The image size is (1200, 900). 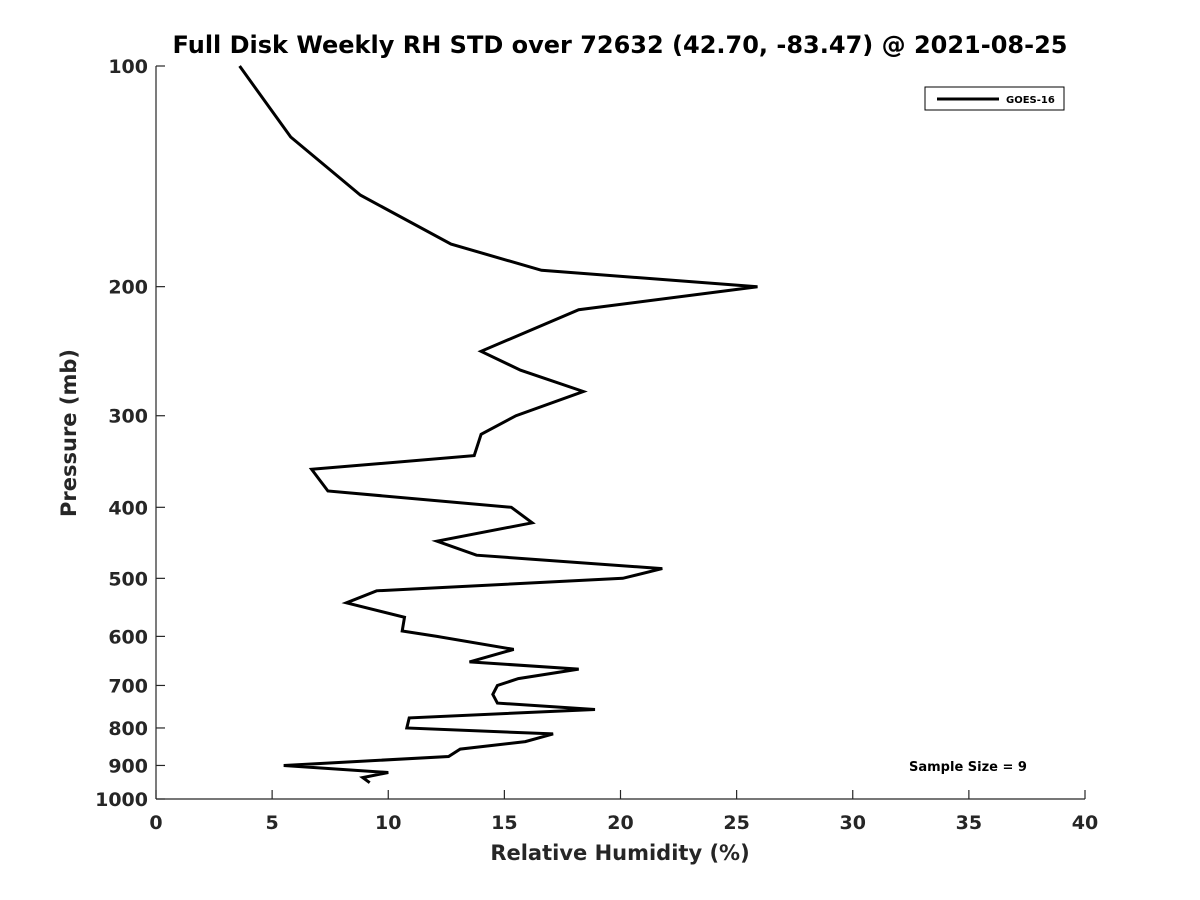 What do you see at coordinates (1085, 823) in the screenshot?
I see `x-tick-label: 40` at bounding box center [1085, 823].